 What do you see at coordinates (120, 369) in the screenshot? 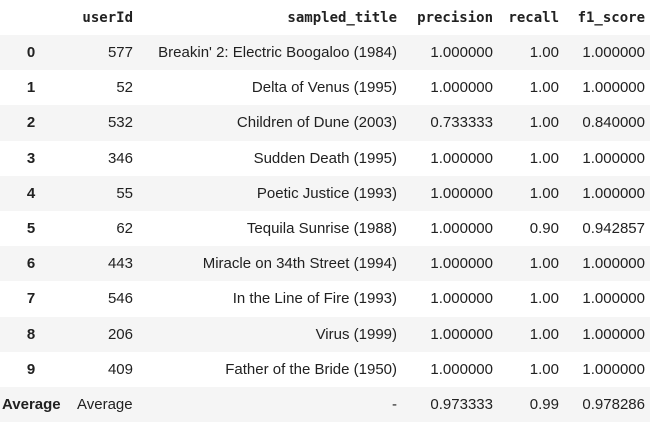
I see `userid-cell: 409` at bounding box center [120, 369].